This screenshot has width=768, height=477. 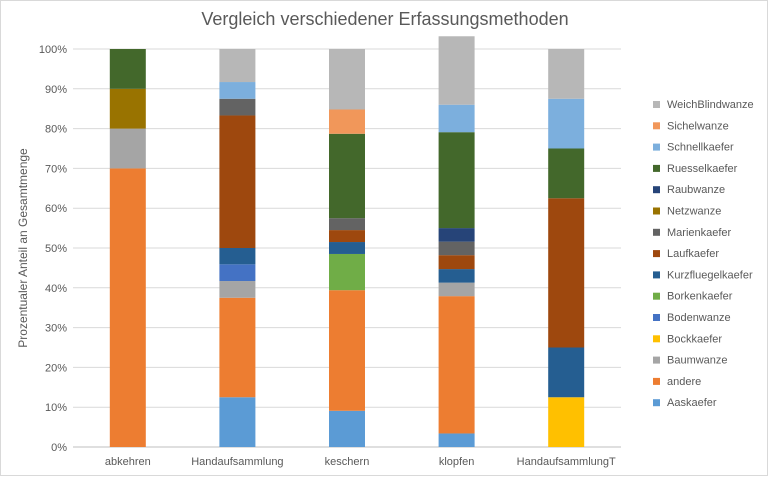 What do you see at coordinates (566, 74) in the screenshot?
I see `bar-segment-handaufsammlungt-weichblindwanze` at bounding box center [566, 74].